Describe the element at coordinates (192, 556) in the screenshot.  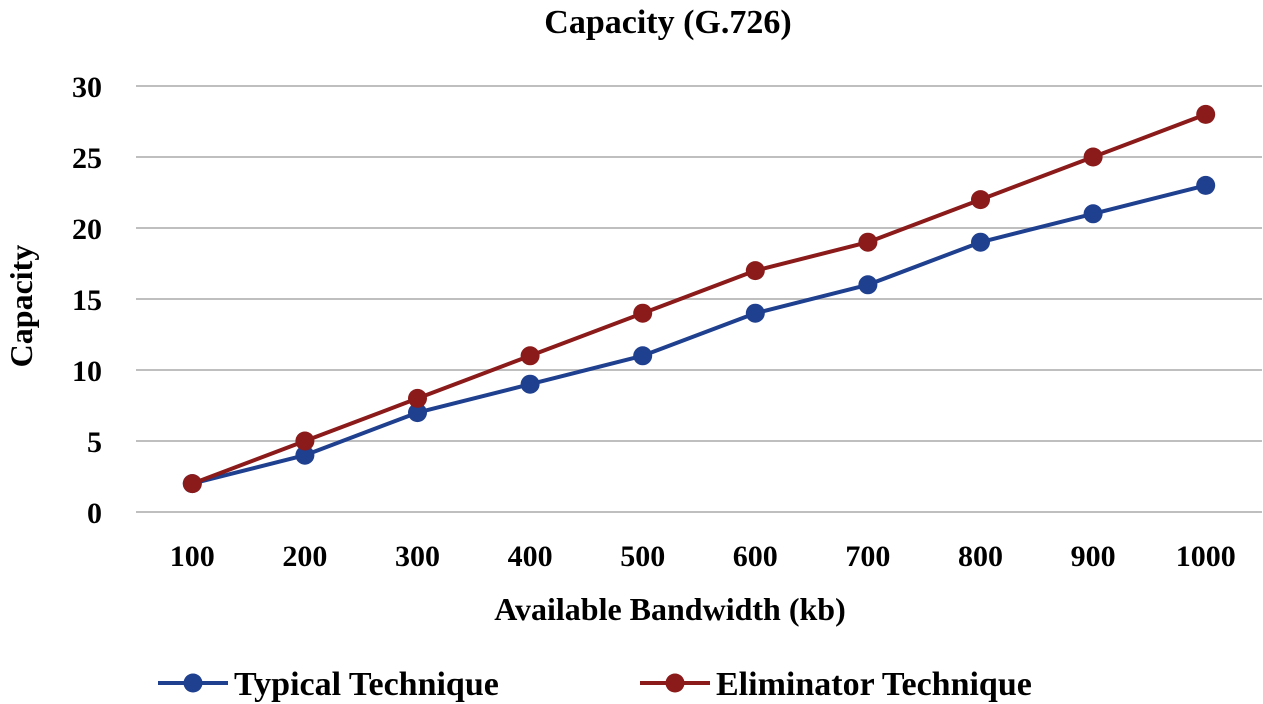
I see `x-tick-label: 100` at that location.